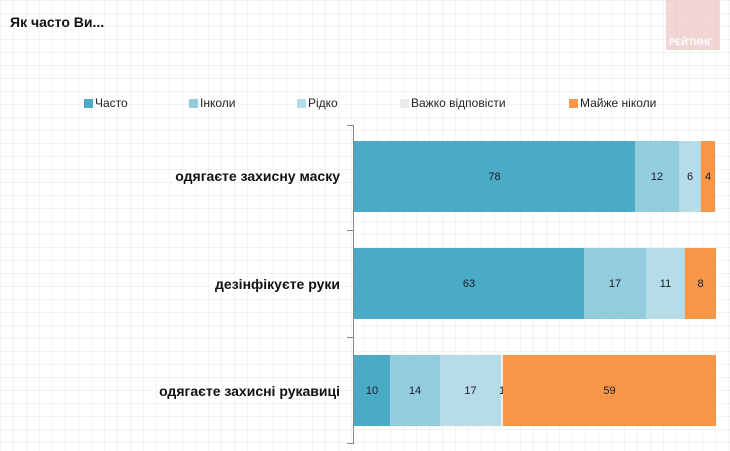  What do you see at coordinates (415, 390) in the screenshot?
I see `bar-segment-sometimes: 14` at bounding box center [415, 390].